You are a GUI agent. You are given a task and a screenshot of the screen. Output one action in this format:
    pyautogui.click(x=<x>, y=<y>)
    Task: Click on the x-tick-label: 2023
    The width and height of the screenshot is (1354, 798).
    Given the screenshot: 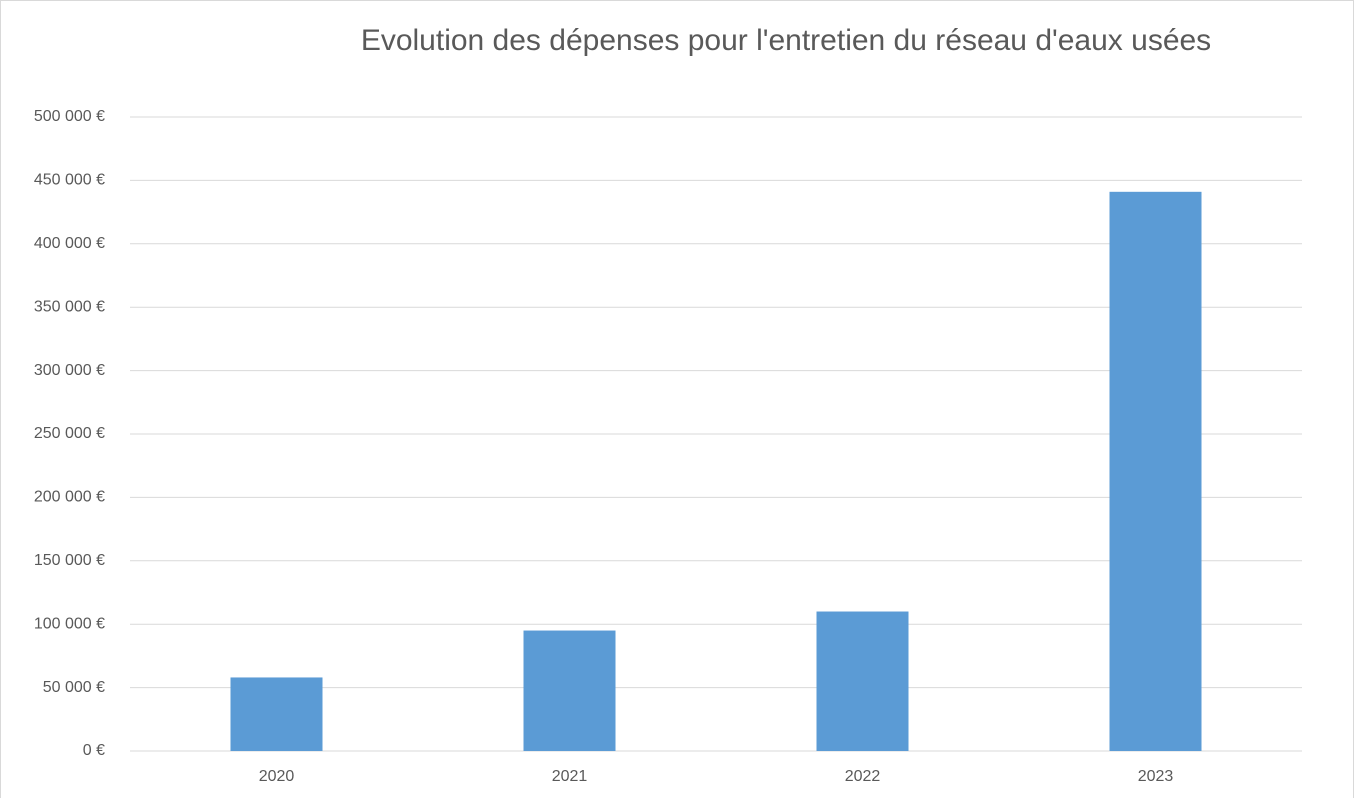 What is the action you would take?
    pyautogui.click(x=1156, y=776)
    